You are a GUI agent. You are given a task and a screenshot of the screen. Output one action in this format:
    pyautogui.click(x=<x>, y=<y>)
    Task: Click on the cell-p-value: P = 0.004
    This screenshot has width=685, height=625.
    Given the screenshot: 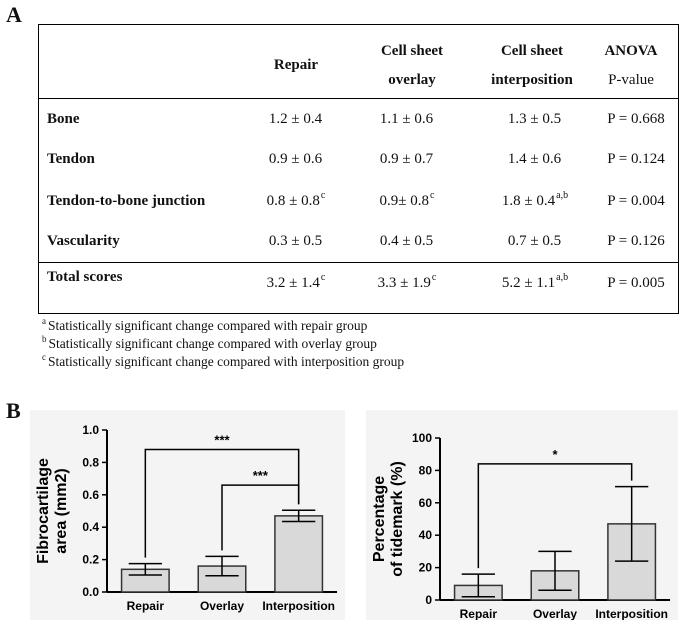 What is the action you would take?
    pyautogui.click(x=636, y=201)
    